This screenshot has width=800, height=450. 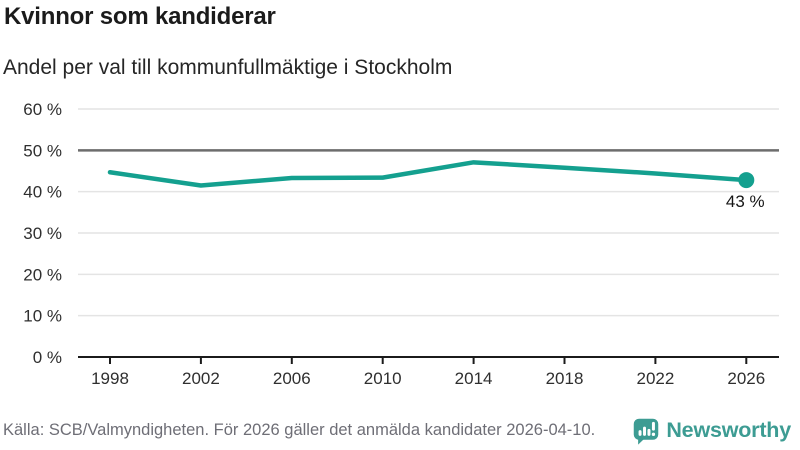 What do you see at coordinates (646, 431) in the screenshot?
I see `newsworthy-bubble-chart-icon` at bounding box center [646, 431].